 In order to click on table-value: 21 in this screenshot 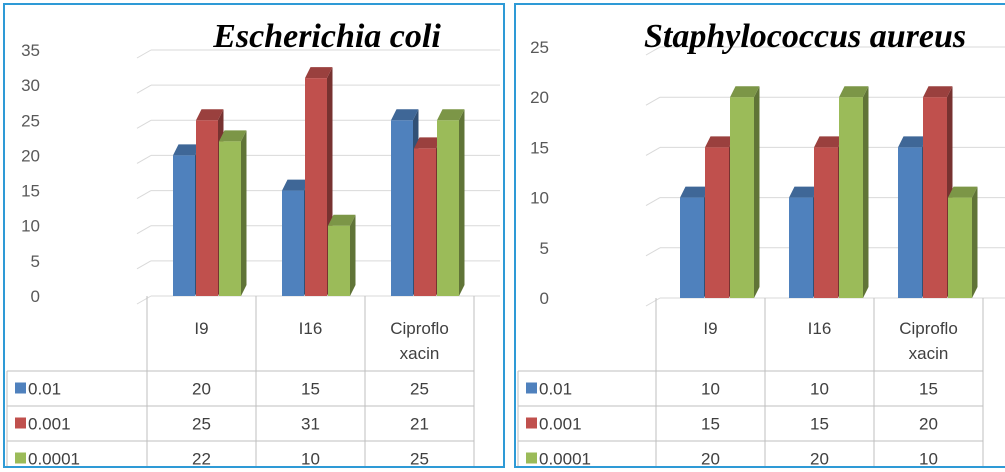, I will do `click(419, 424)`.